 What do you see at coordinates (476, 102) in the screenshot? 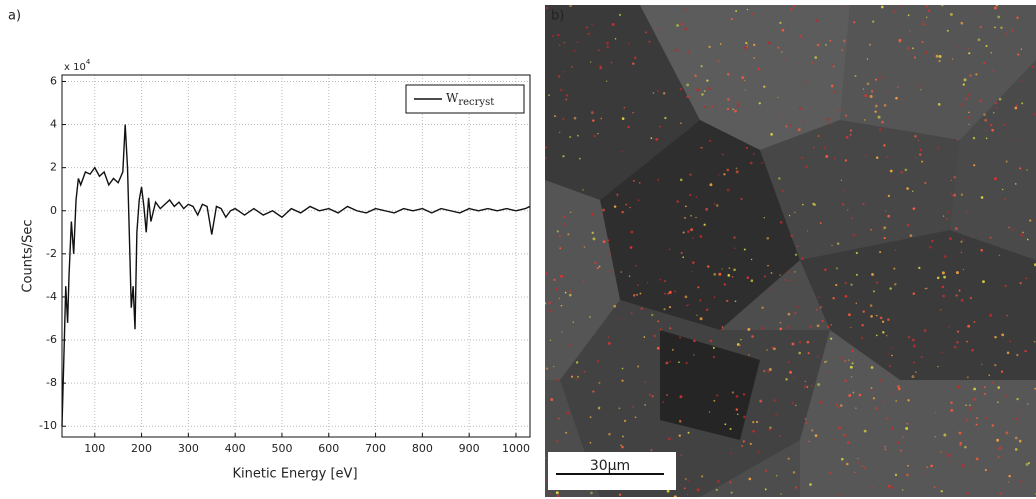
I see `legend-subscript: recryst` at bounding box center [476, 102].